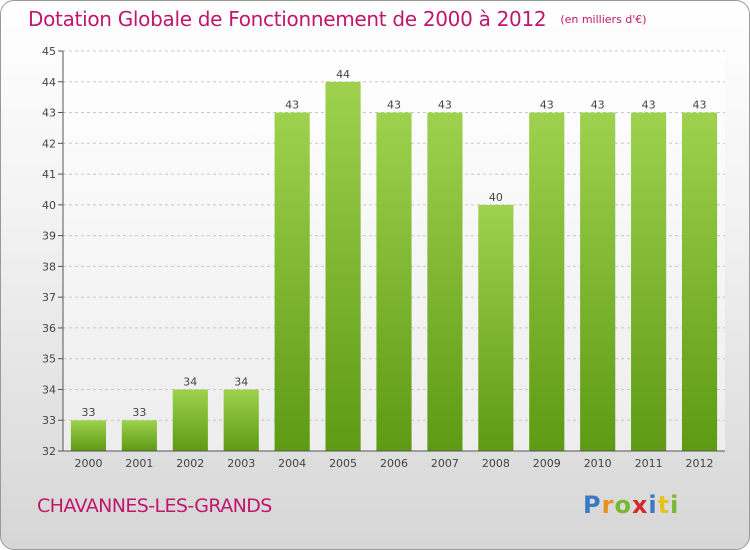 This screenshot has width=750, height=550. I want to click on y-tick-label: 34, so click(49, 389).